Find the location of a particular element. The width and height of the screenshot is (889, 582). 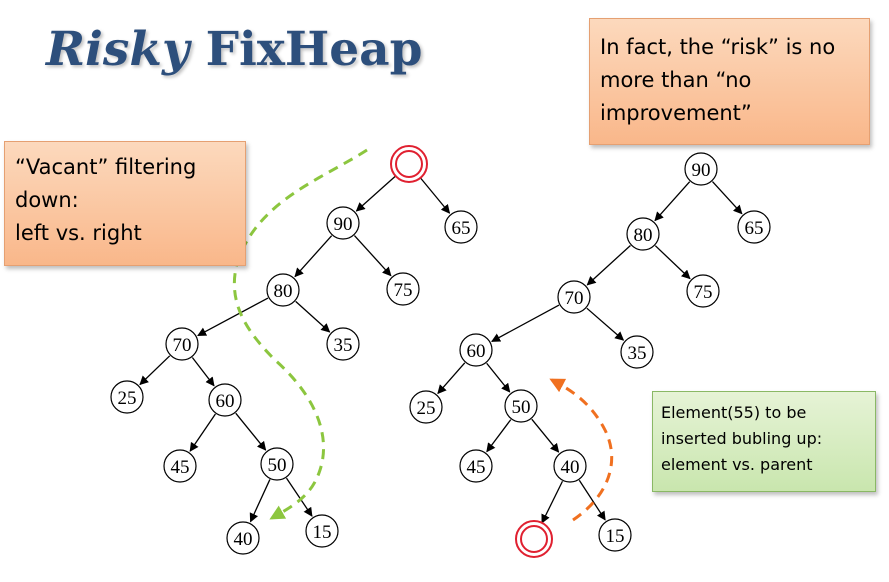

right-tree-node: 75 is located at coordinates (703, 291).